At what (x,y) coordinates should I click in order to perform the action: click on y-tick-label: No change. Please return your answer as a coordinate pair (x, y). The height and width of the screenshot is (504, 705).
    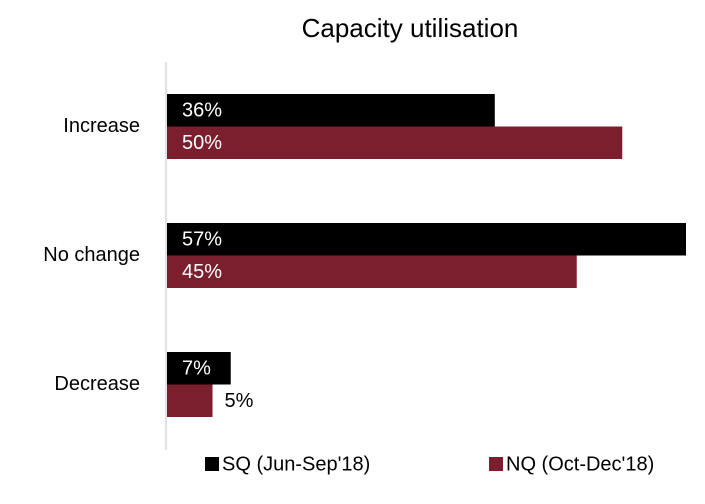
    Looking at the image, I should click on (91, 255).